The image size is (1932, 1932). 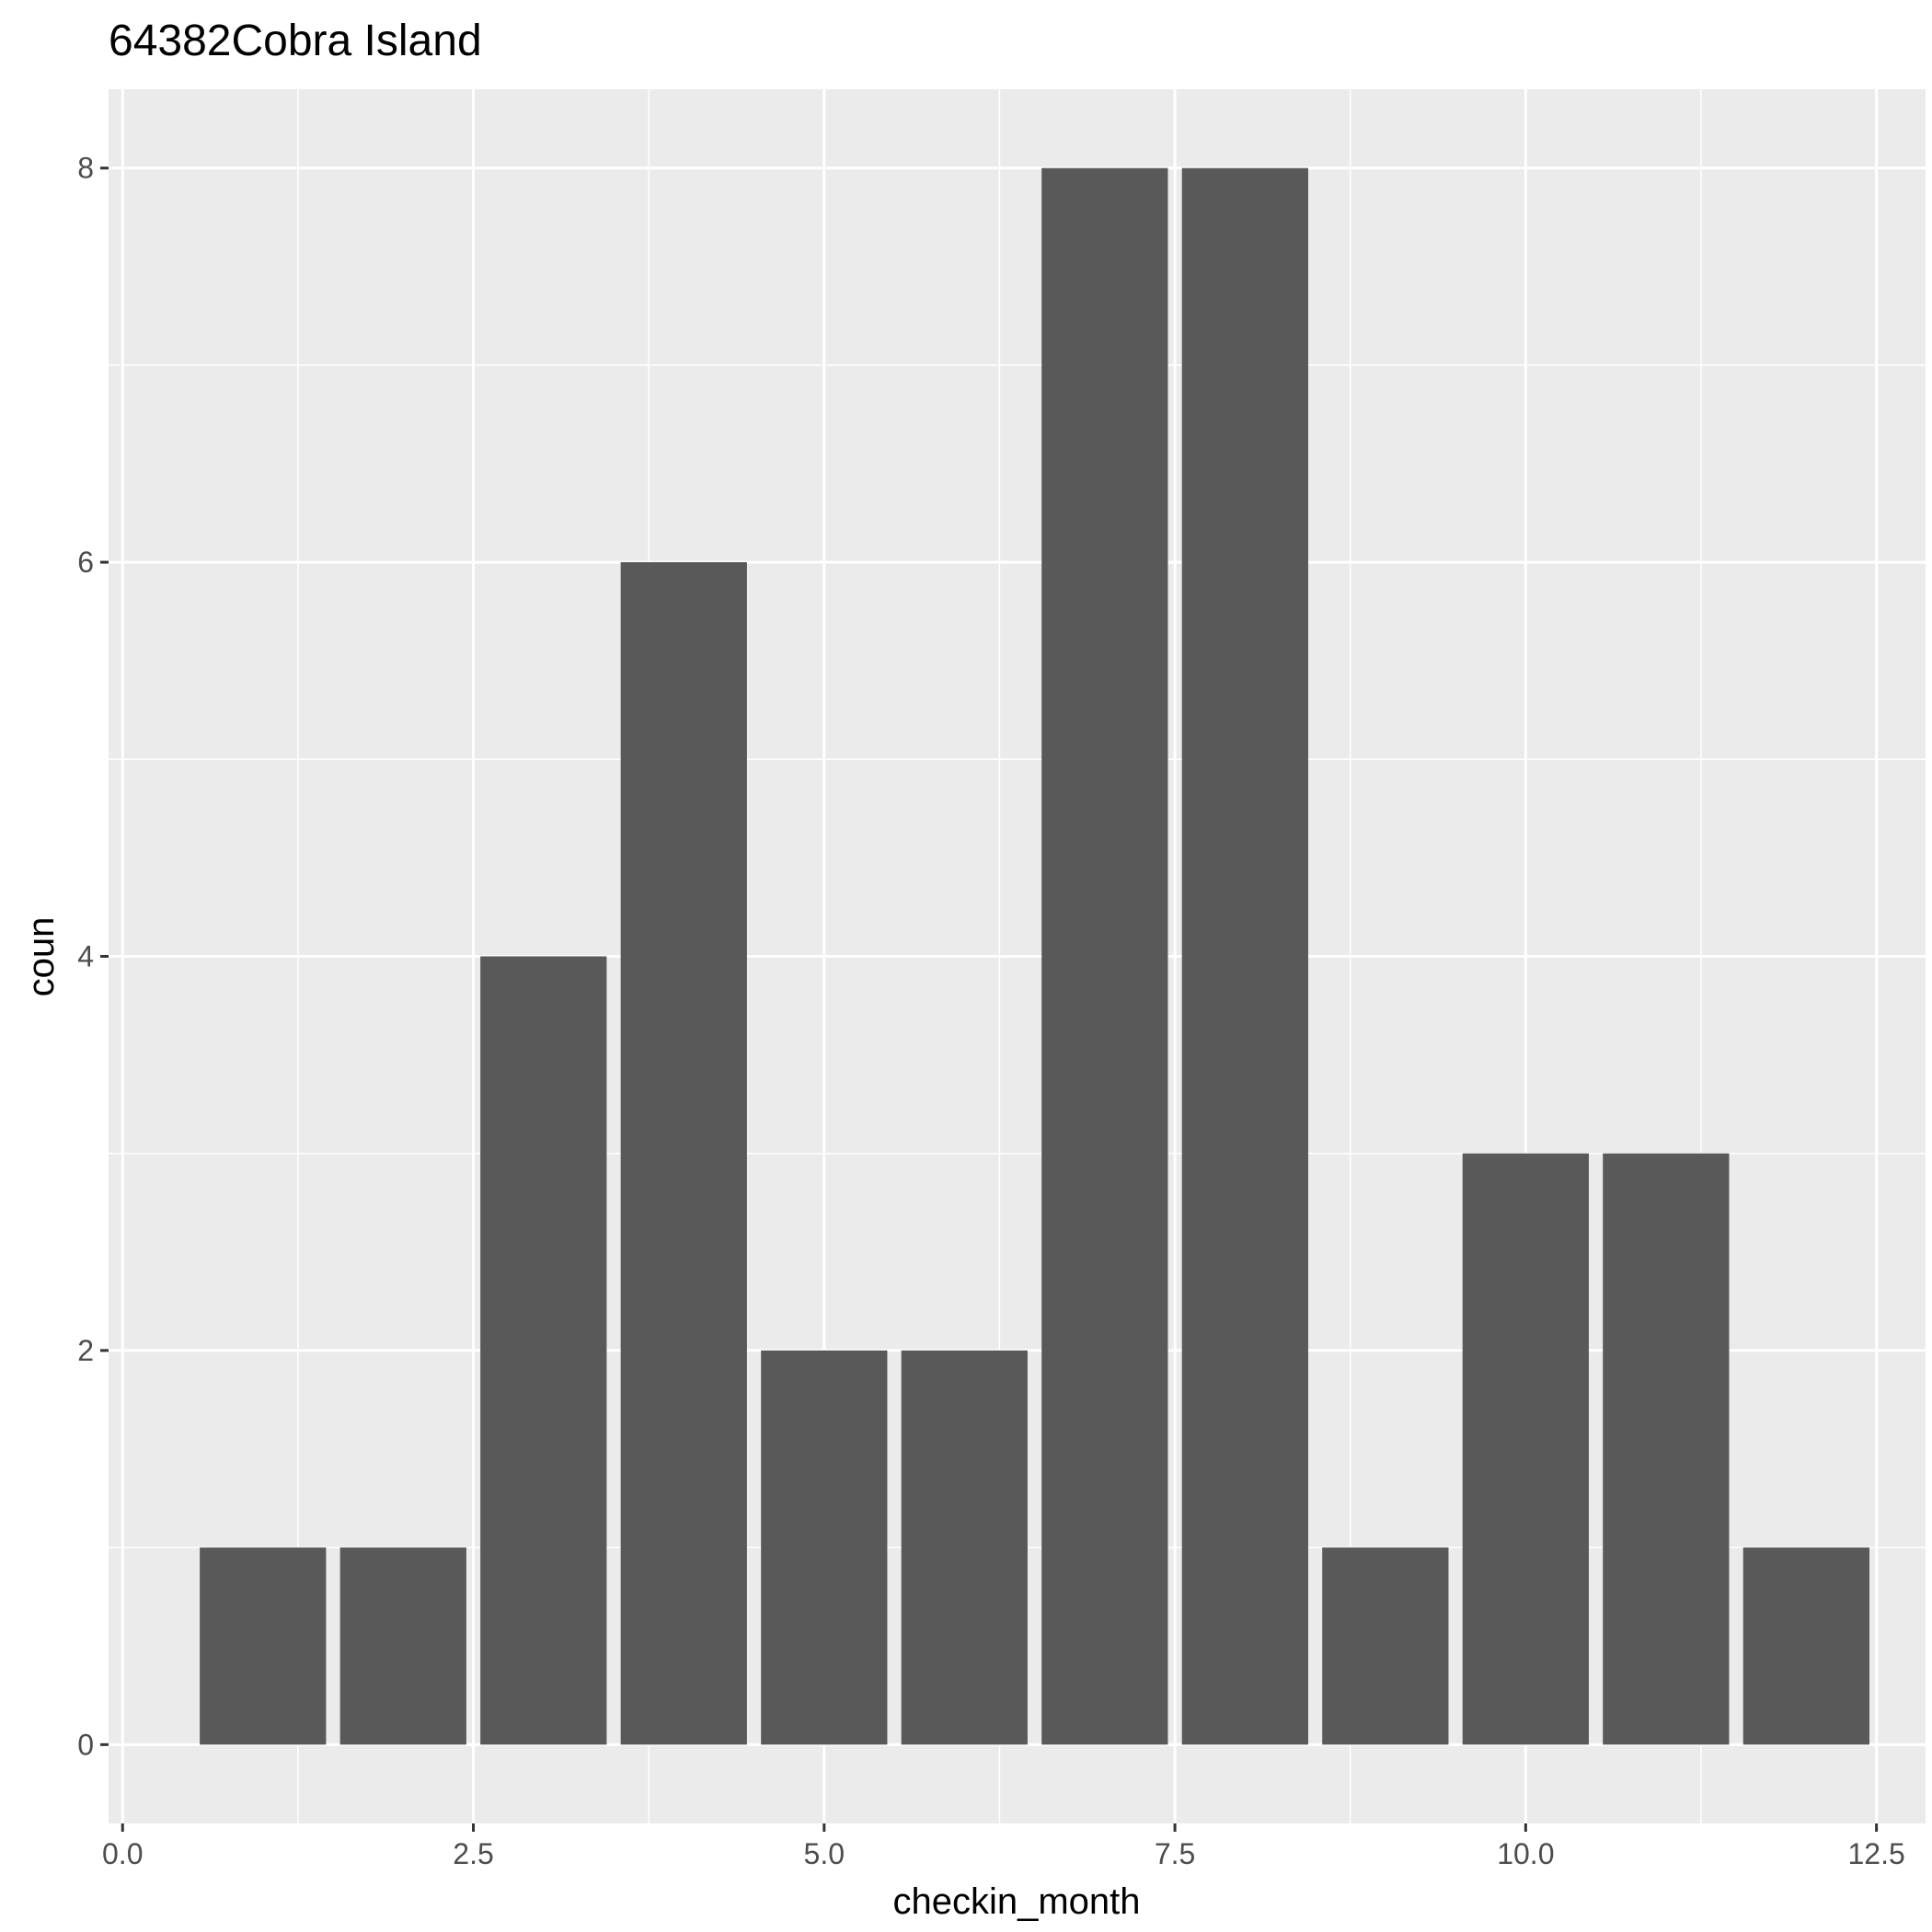 What do you see at coordinates (1016, 1901) in the screenshot?
I see `x-axis-title: checkin_month` at bounding box center [1016, 1901].